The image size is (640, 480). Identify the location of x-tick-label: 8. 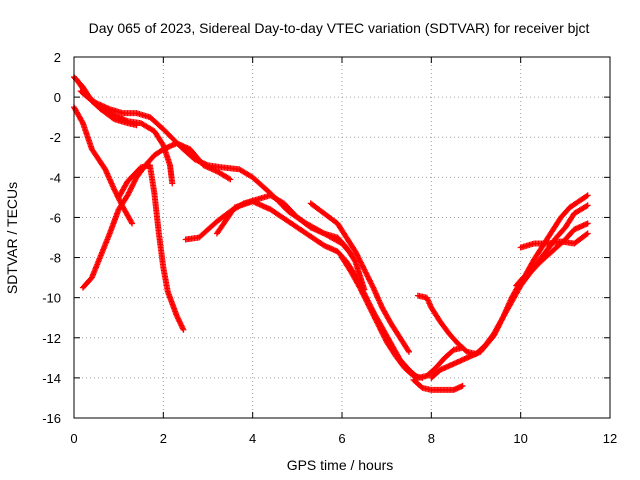
(431, 438).